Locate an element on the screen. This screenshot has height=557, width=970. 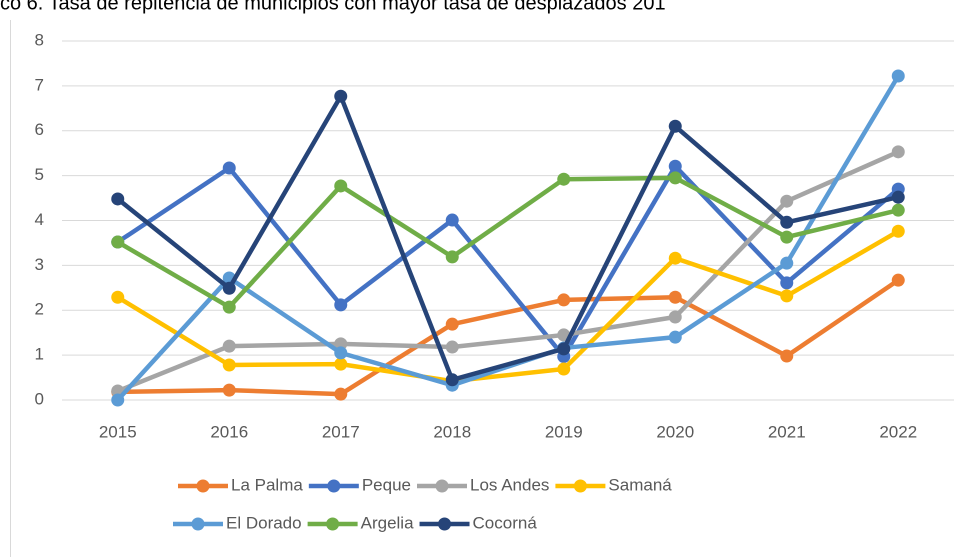
legend-label: La Palma is located at coordinates (267, 484).